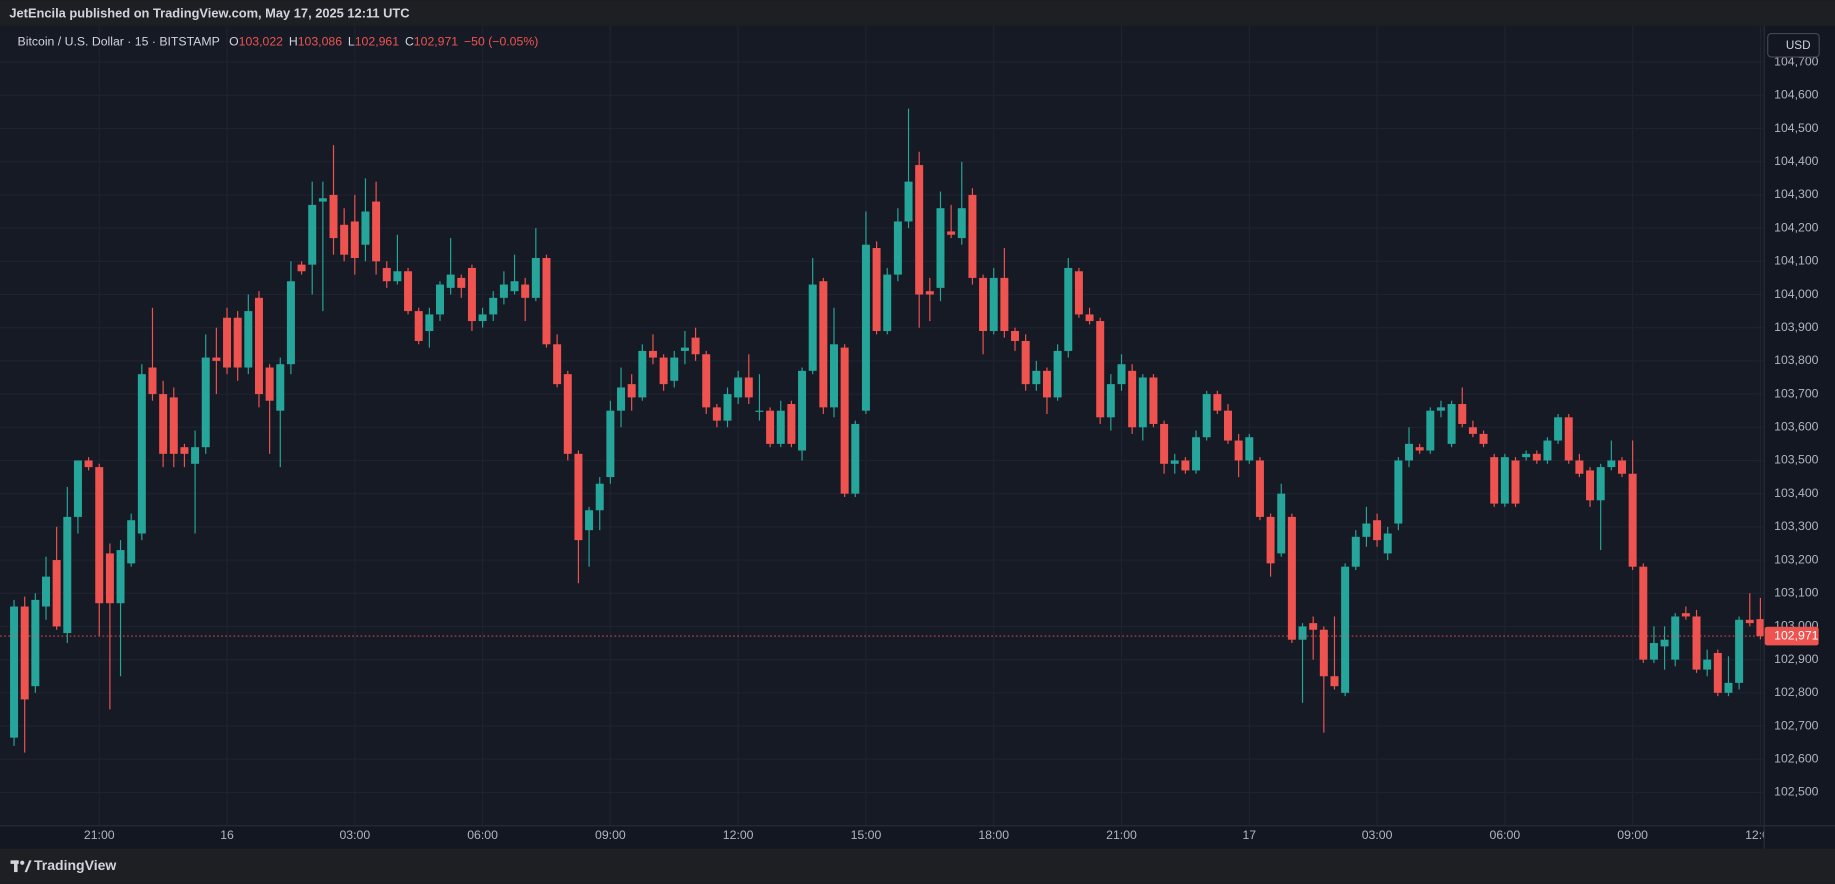 This screenshot has height=884, width=1835. Describe the element at coordinates (1796, 227) in the screenshot. I see `y-tick-label: 104,200` at that location.